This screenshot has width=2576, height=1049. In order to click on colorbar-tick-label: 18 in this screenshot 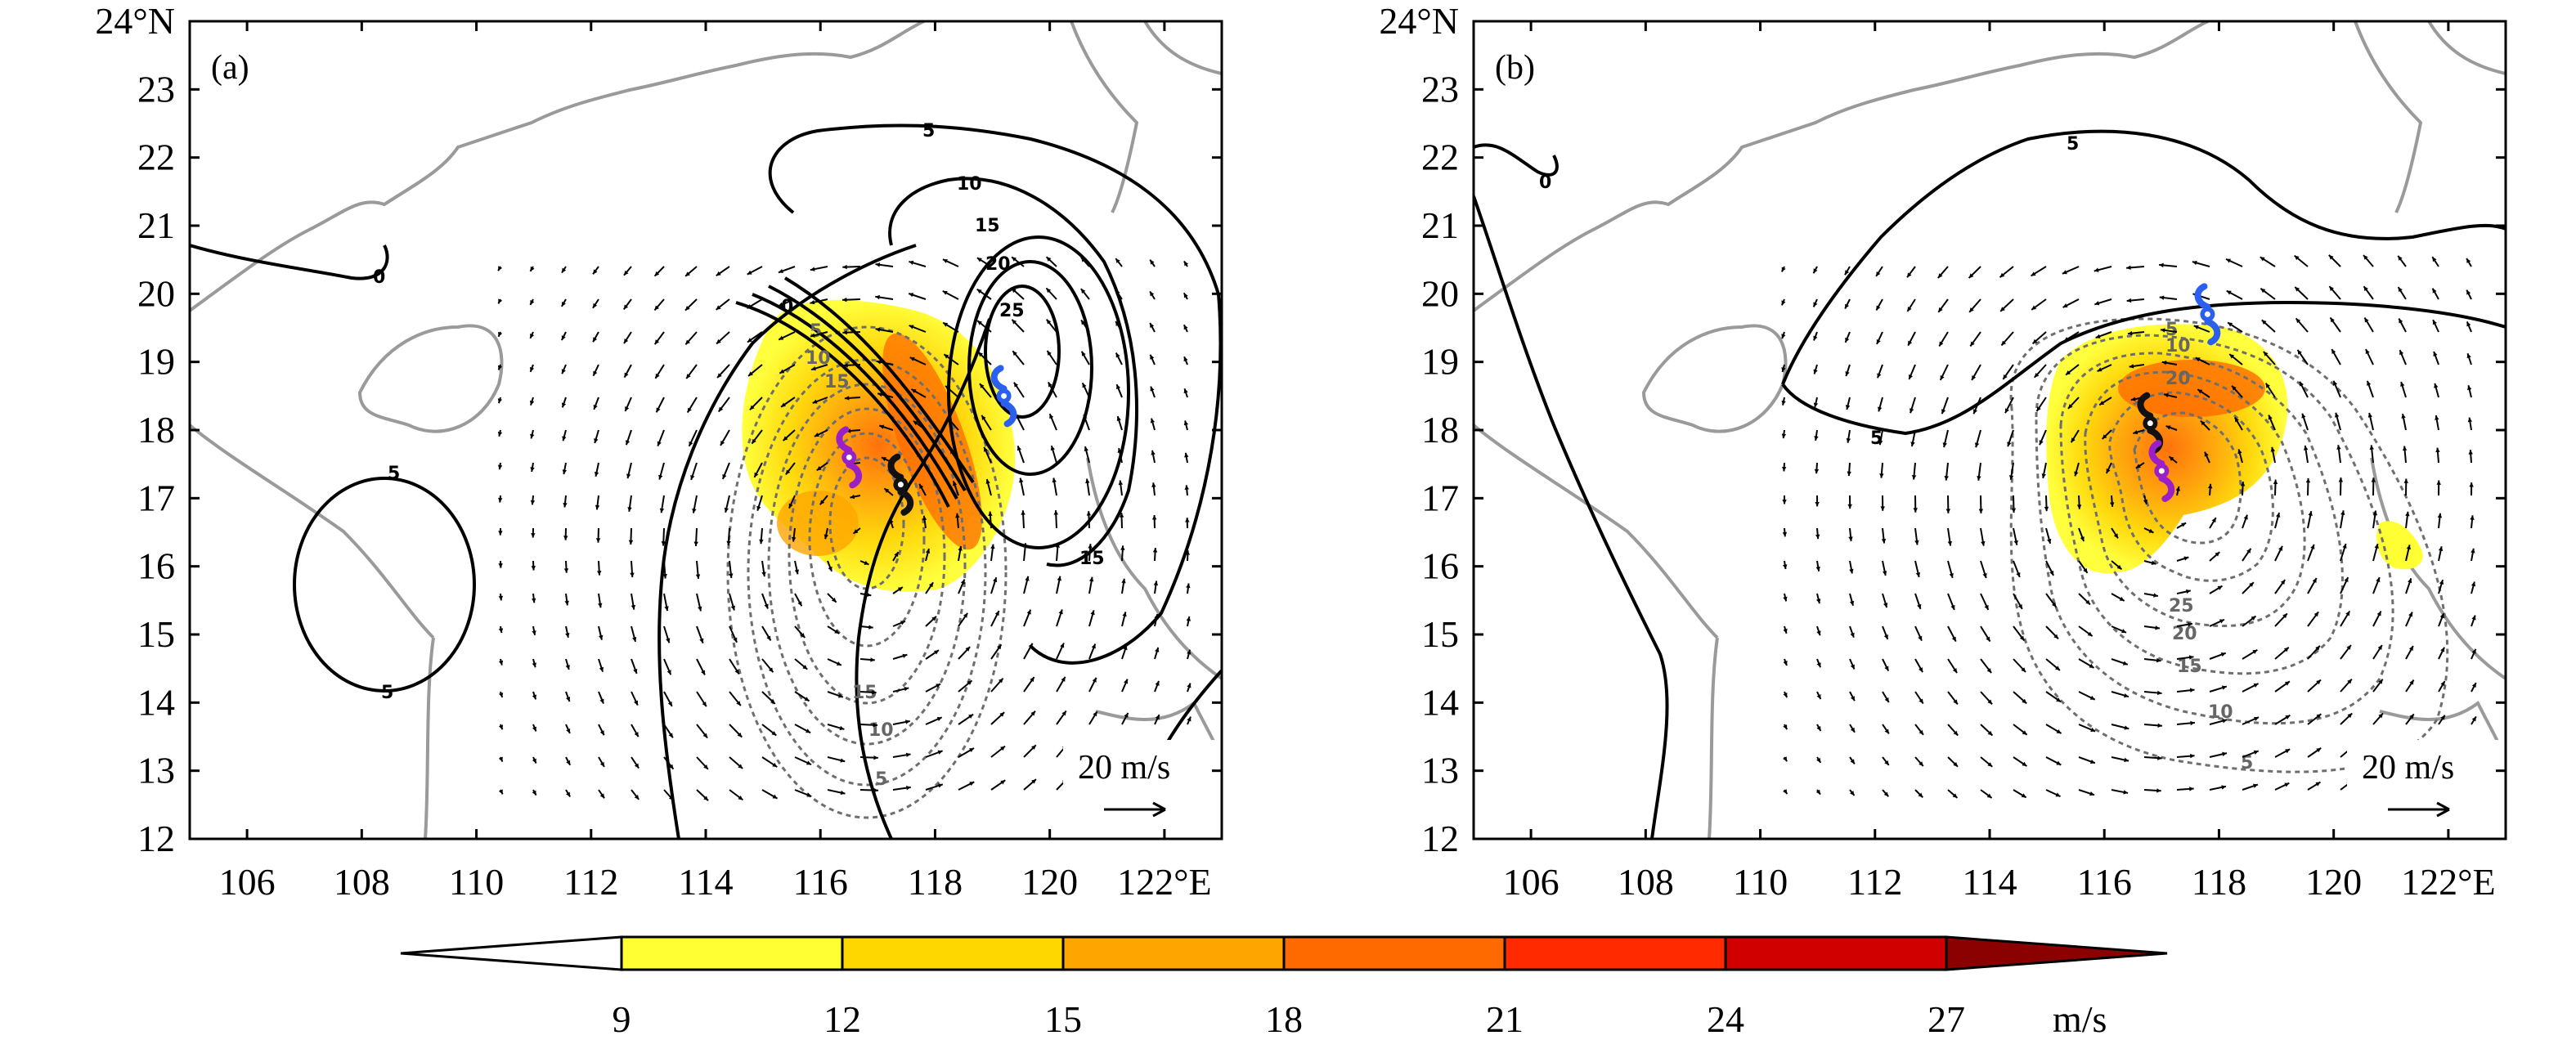, I will do `click(1284, 1019)`.